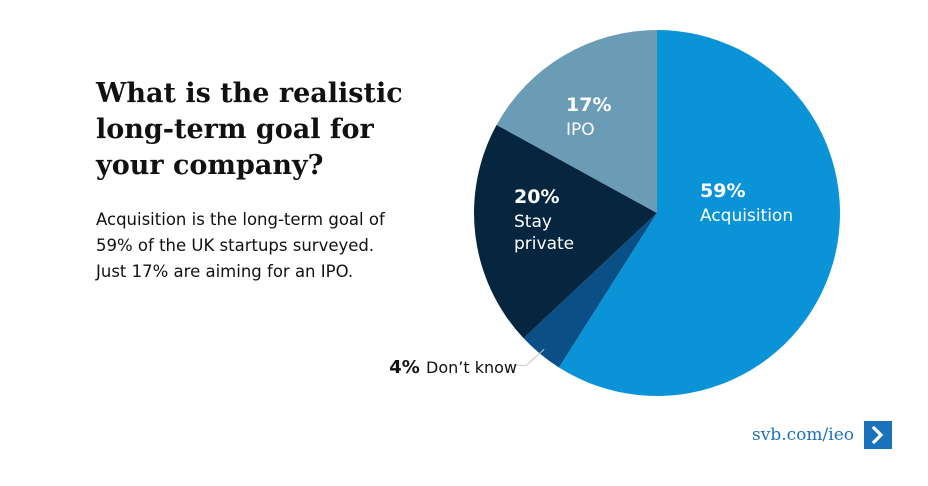  What do you see at coordinates (544, 244) in the screenshot?
I see `slice-label-stay-private-name: private` at bounding box center [544, 244].